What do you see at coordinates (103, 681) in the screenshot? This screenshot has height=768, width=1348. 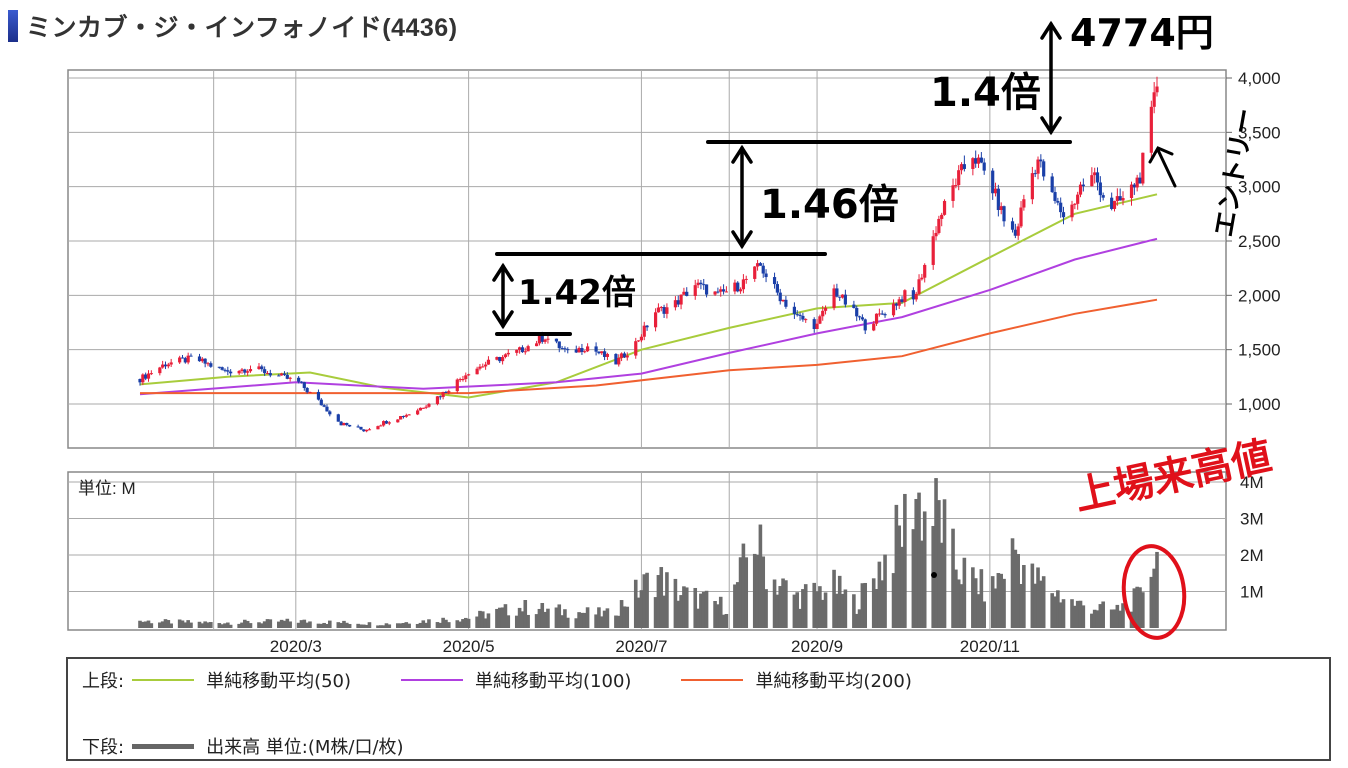 I see `legend-upper-label: 上段:` at bounding box center [103, 681].